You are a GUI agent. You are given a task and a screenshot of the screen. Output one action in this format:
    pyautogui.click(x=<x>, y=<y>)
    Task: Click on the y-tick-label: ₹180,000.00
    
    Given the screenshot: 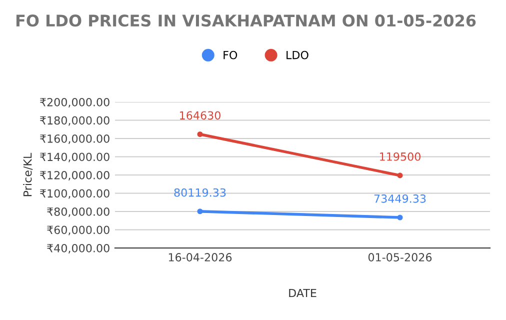 What is the action you would take?
    pyautogui.click(x=75, y=121)
    